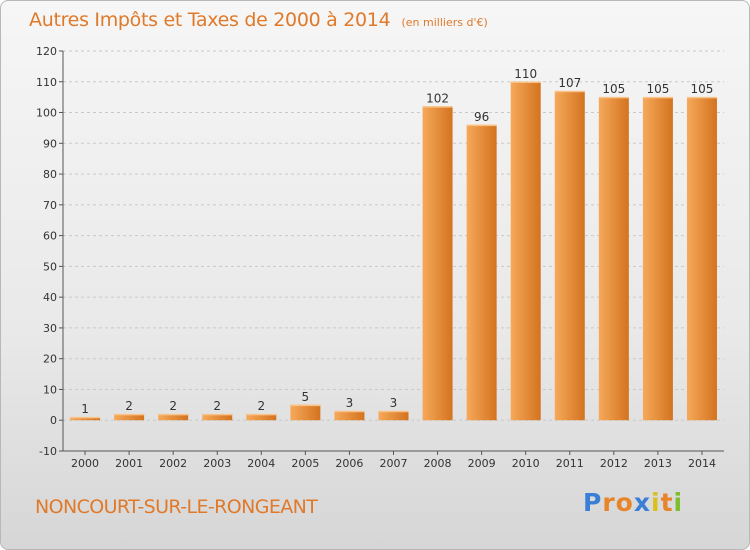  I want to click on bar-value-label: 96, so click(481, 117).